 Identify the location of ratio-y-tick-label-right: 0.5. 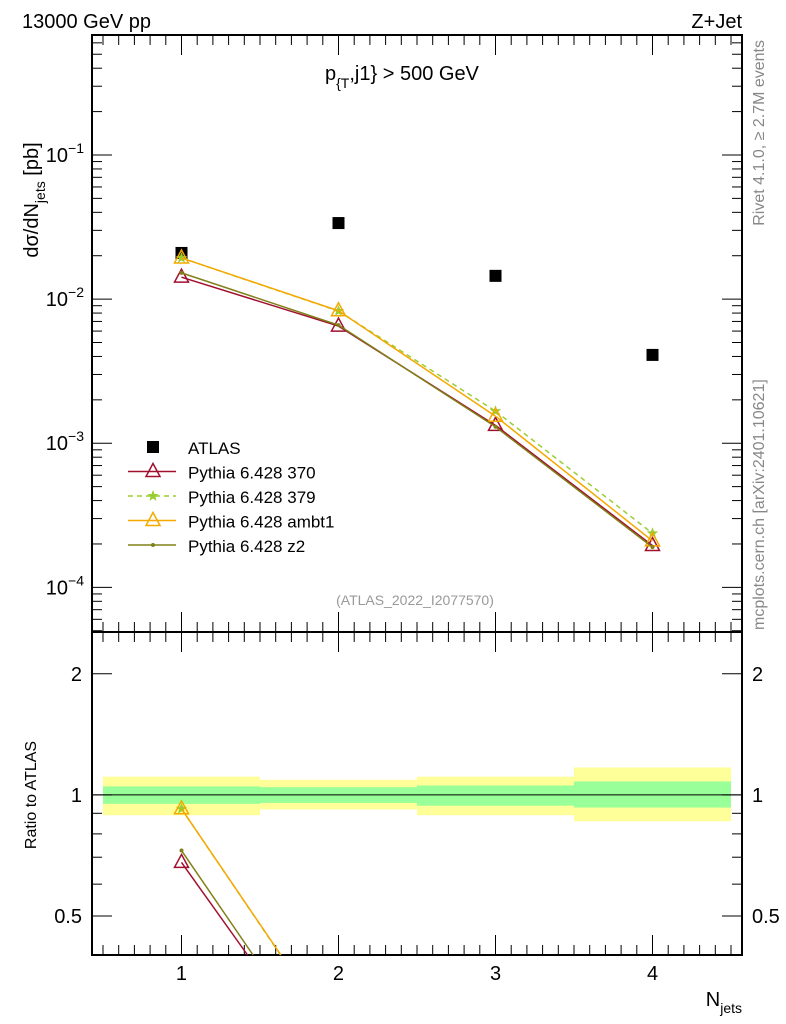
(766, 917).